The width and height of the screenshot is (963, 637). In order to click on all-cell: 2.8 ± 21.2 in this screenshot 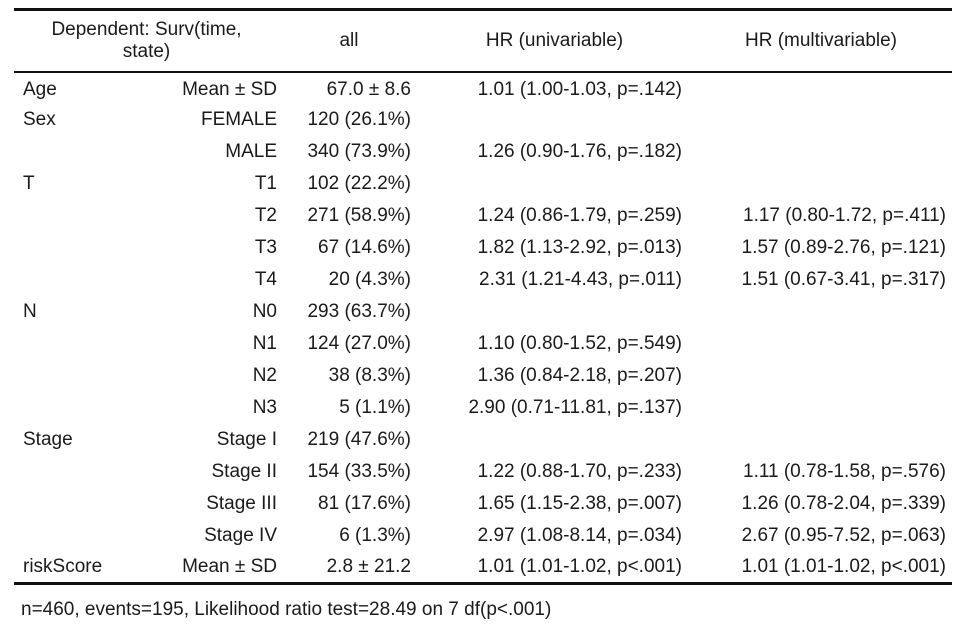, I will do `click(368, 566)`.